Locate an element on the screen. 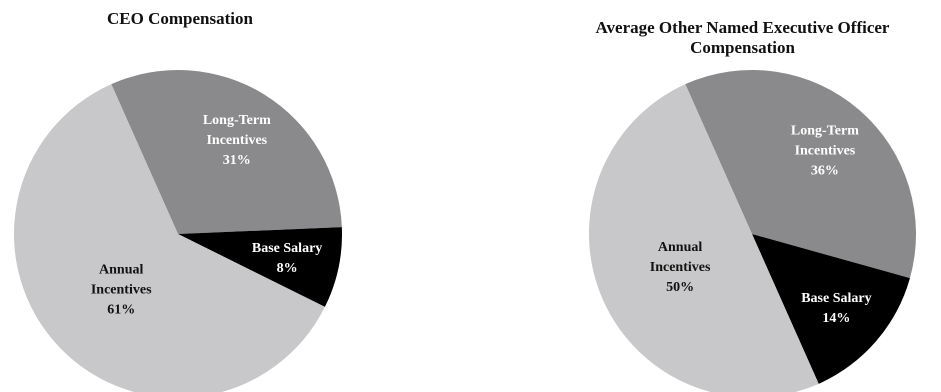  ceo-label-annual-incentives: Annual Incentives 61% is located at coordinates (121, 290).